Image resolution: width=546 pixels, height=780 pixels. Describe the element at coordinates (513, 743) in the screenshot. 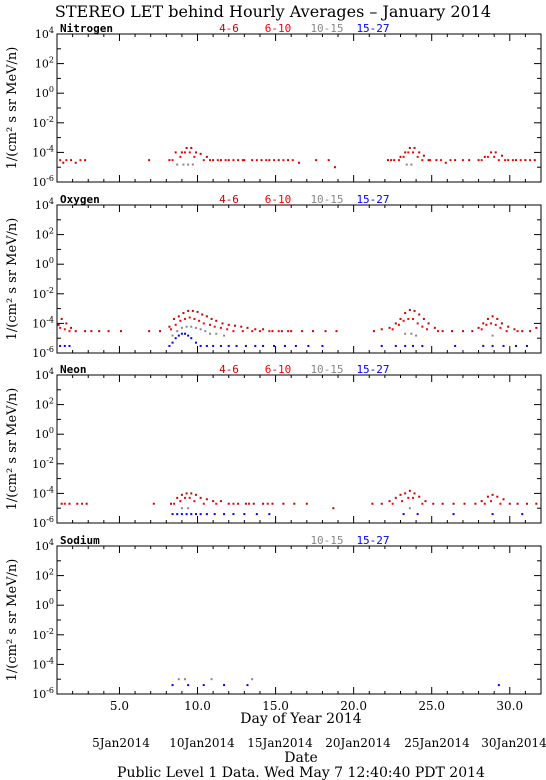

I see `date-tick-label: 30Jan2014` at that location.